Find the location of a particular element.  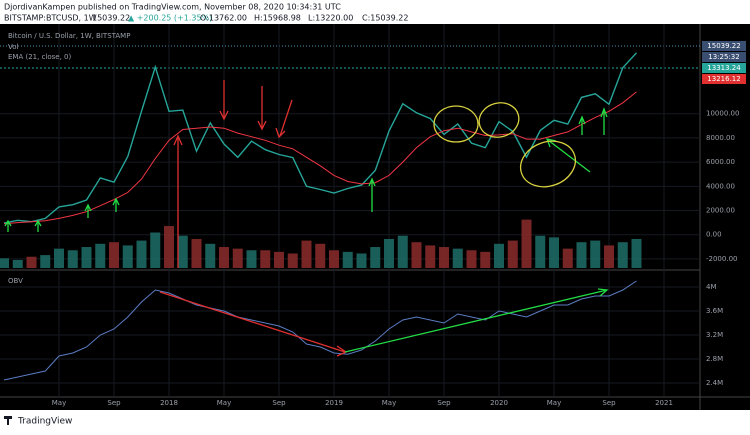

x-tick-label: 2021 is located at coordinates (664, 403).